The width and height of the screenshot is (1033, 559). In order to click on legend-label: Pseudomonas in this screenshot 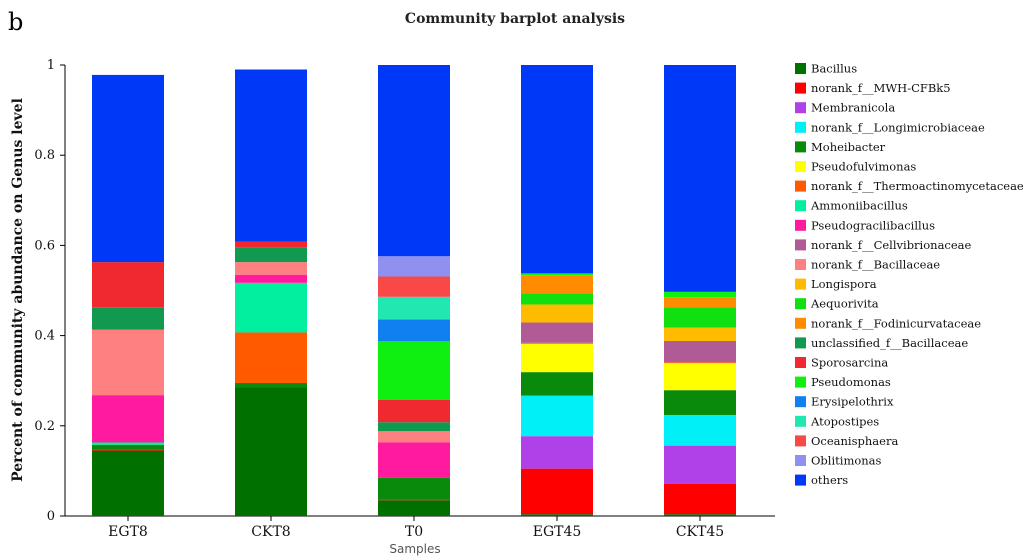, I will do `click(851, 382)`.